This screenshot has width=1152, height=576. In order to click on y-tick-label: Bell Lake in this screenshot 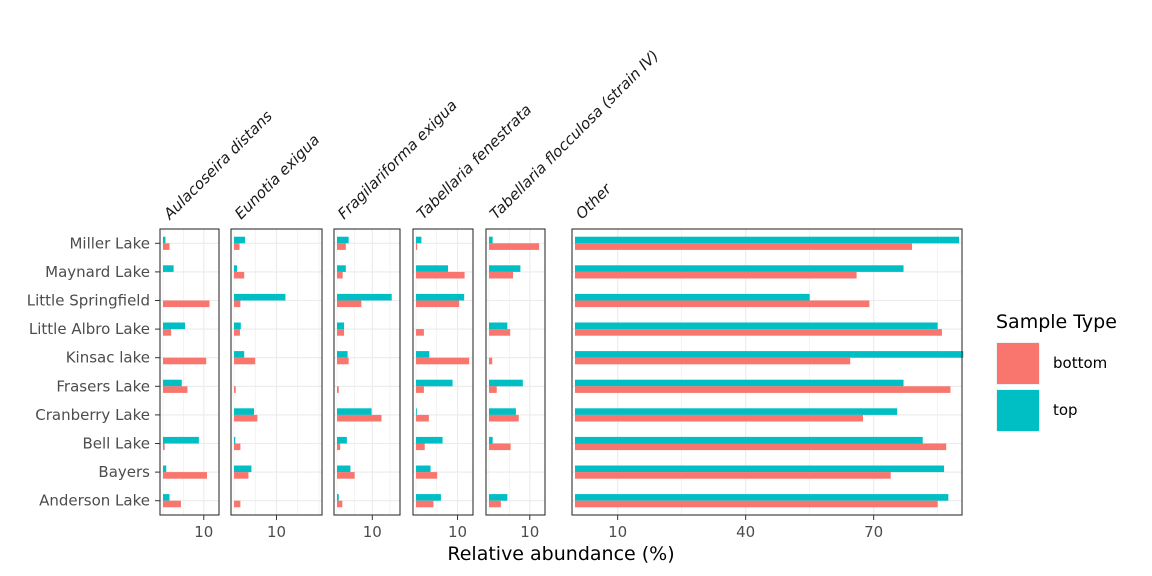, I will do `click(116, 444)`.